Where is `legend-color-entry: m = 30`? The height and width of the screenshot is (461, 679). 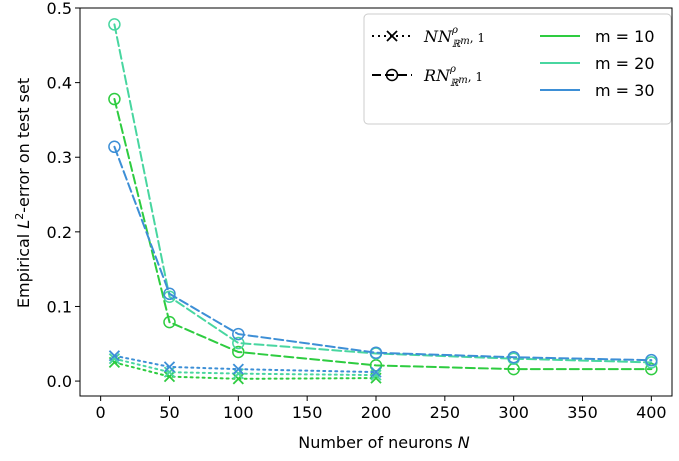 legend-color-entry: m = 30 is located at coordinates (597, 90).